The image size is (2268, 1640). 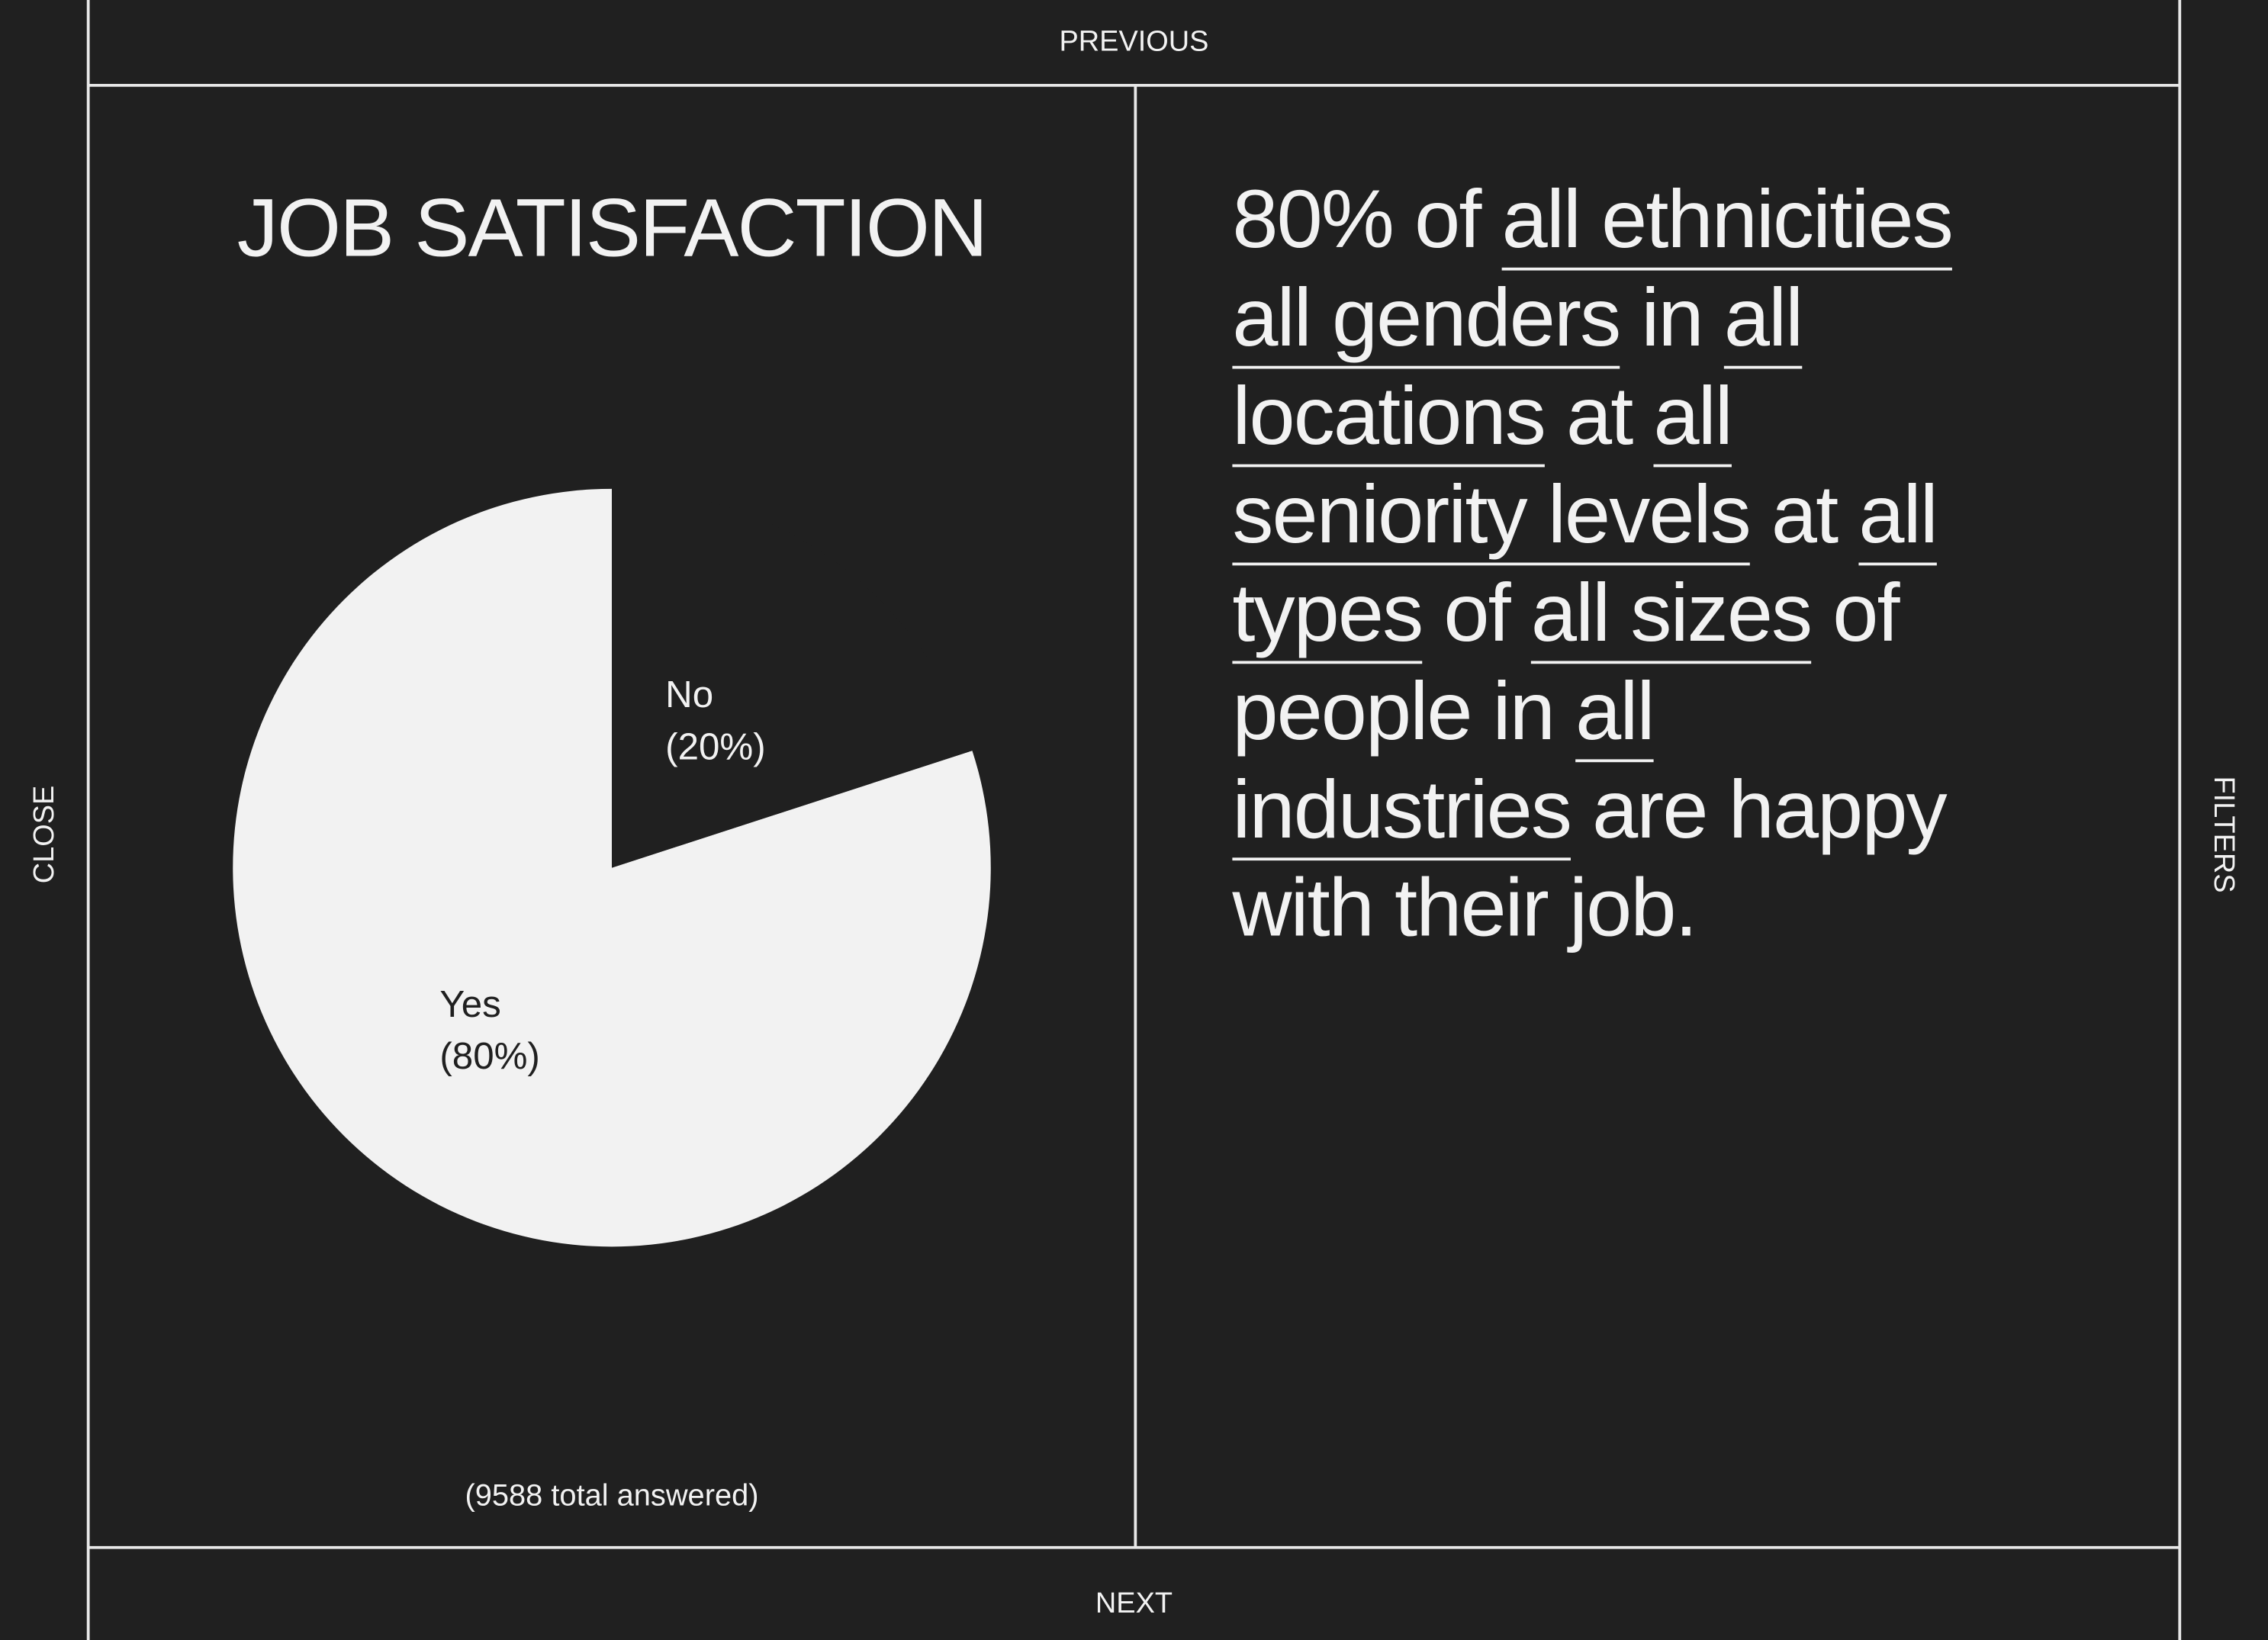 I want to click on statement-line: people in all, so click(x=1695, y=711).